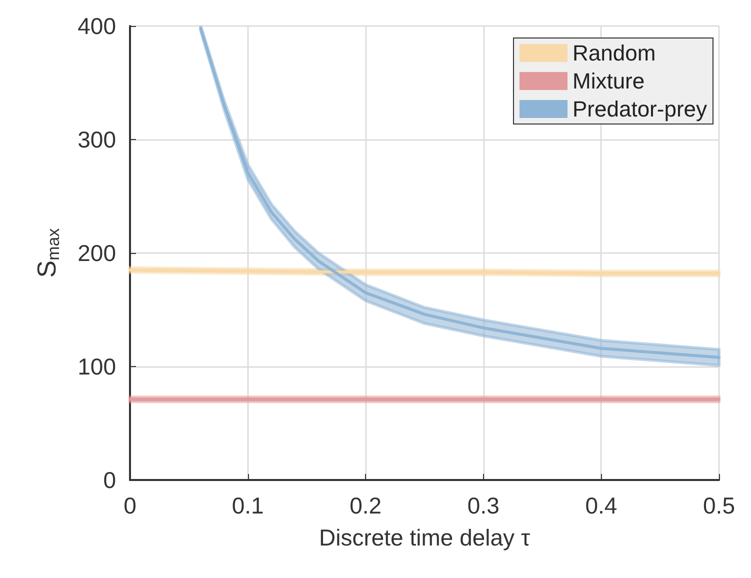  What do you see at coordinates (130, 505) in the screenshot?
I see `x-tick-label: 0` at bounding box center [130, 505].